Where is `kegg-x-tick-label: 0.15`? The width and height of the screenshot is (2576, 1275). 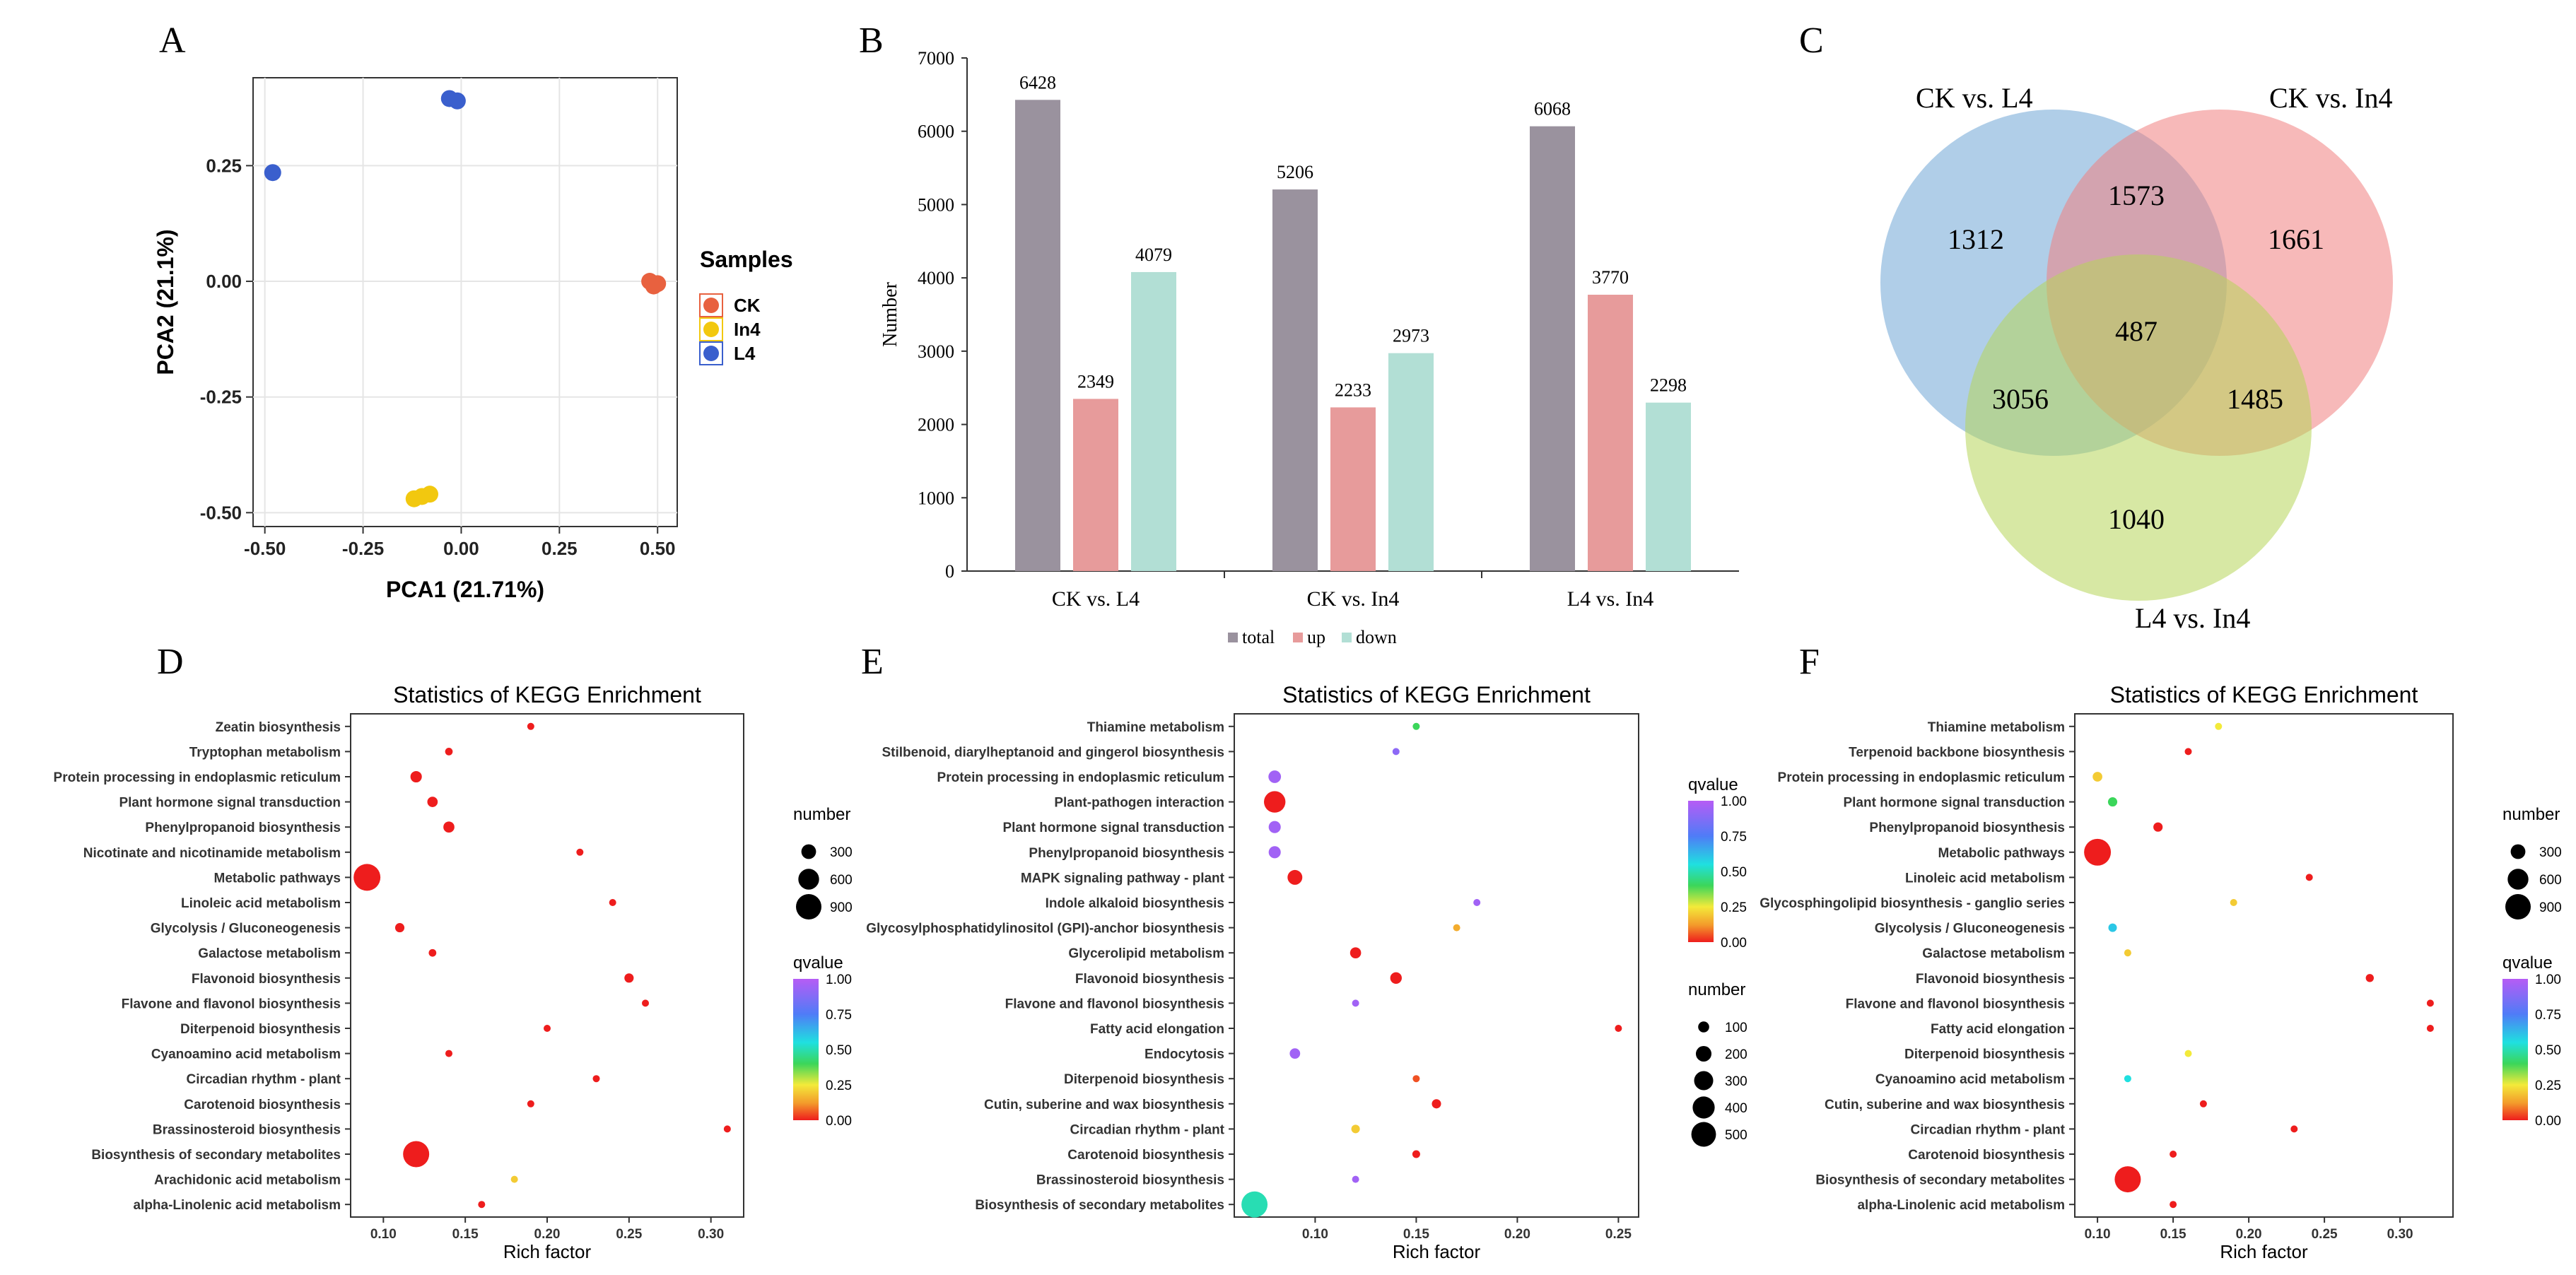
kegg-x-tick-label: 0.15 is located at coordinates (466, 1234).